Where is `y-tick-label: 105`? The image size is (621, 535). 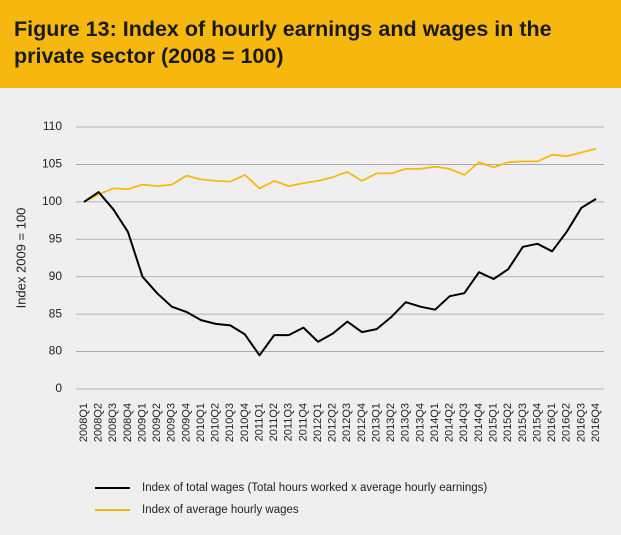
y-tick-label: 105 is located at coordinates (52, 164).